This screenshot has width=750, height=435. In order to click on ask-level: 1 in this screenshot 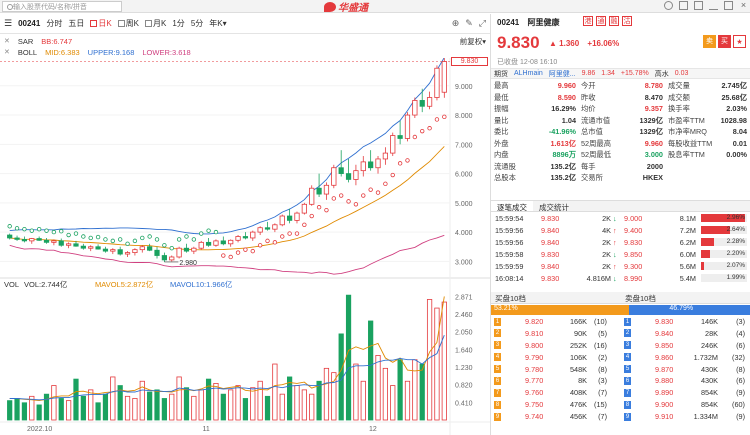, I will do `click(627, 321)`.